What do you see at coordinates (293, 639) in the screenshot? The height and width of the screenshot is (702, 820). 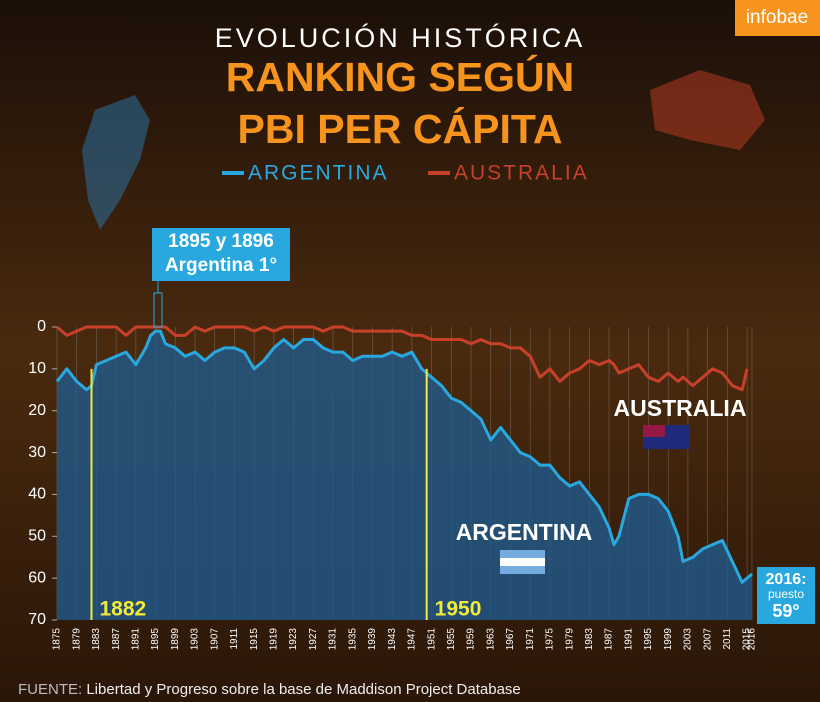 I see `x-tick-label: 1923` at bounding box center [293, 639].